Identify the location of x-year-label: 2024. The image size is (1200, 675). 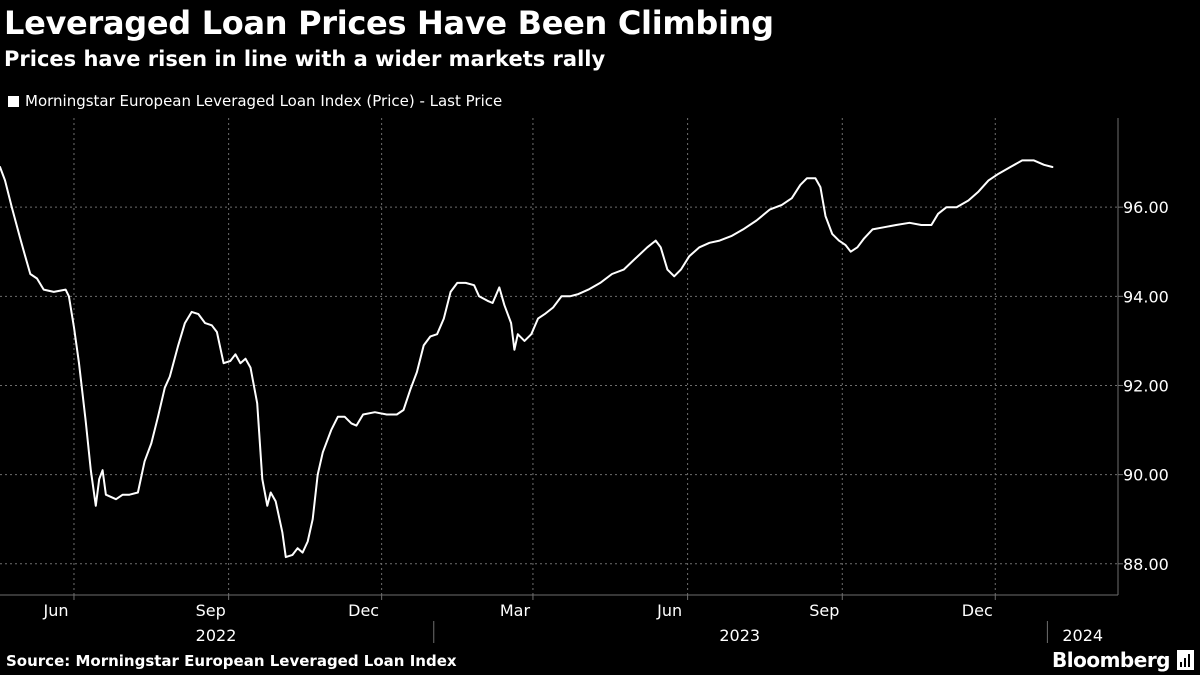
(1082, 635).